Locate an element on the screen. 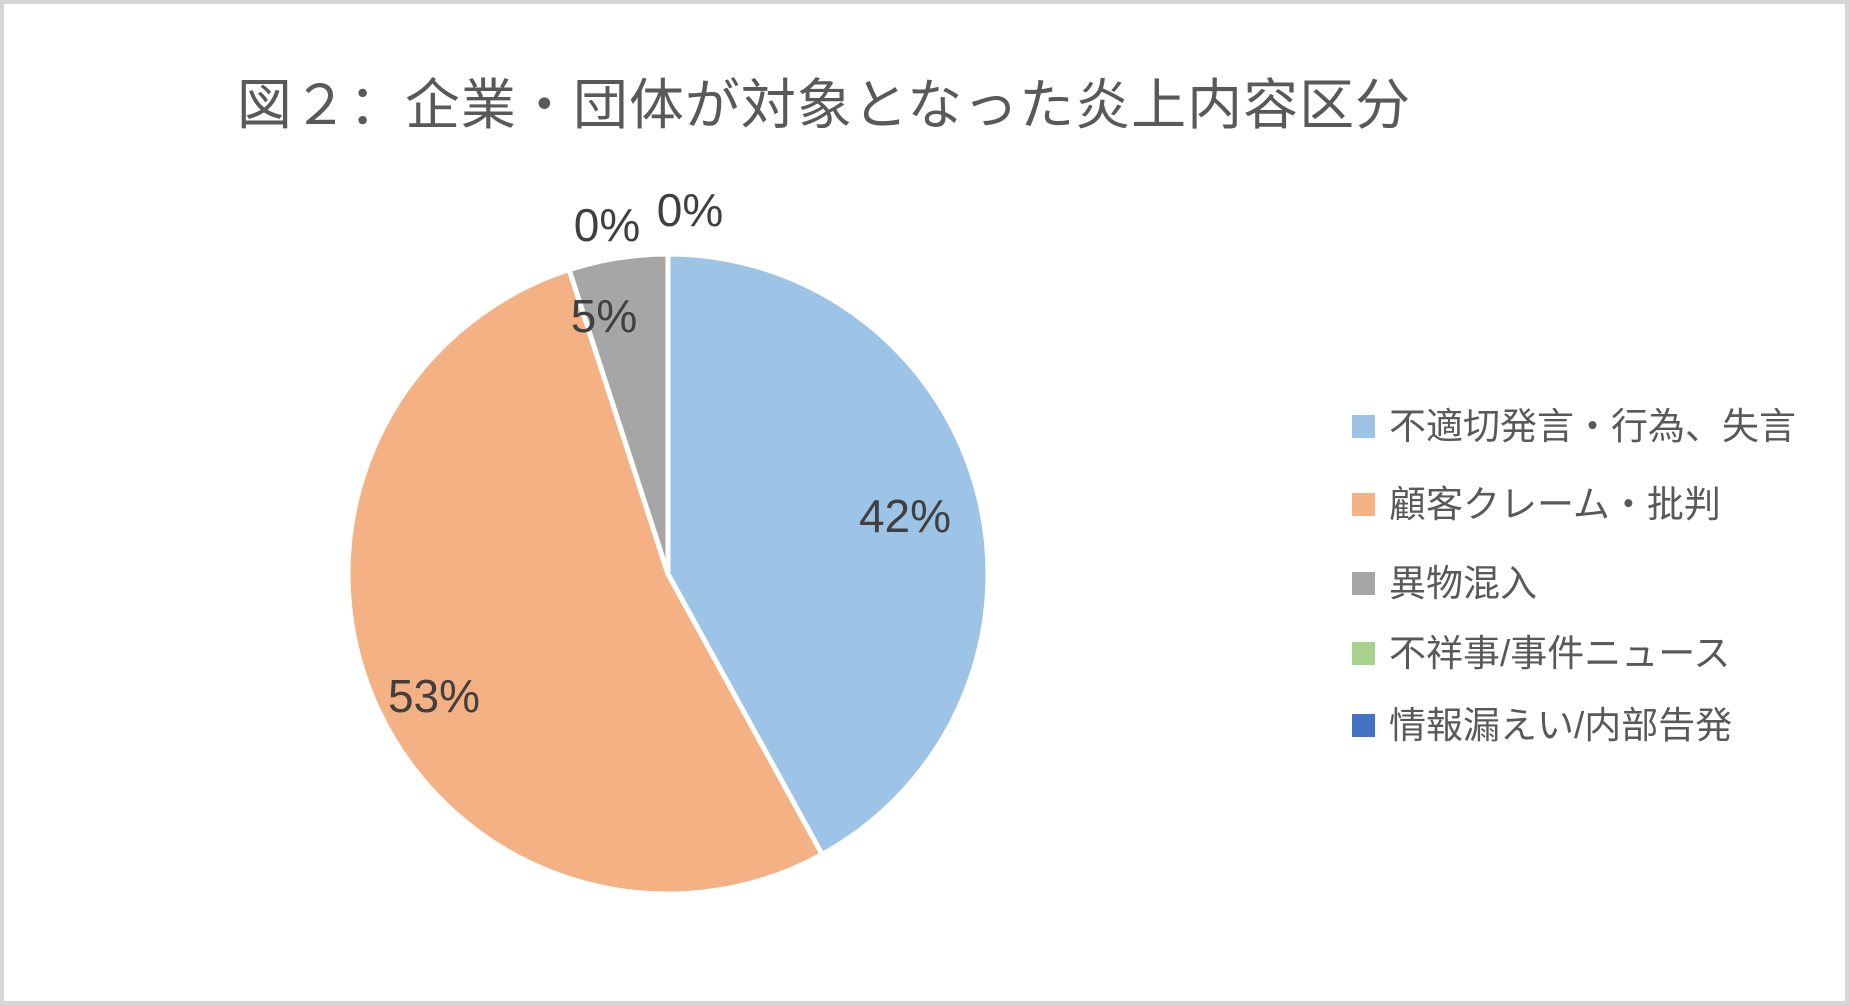 Image resolution: width=1849 pixels, height=1005 pixels. data-label-slice-5: 0% is located at coordinates (690, 210).